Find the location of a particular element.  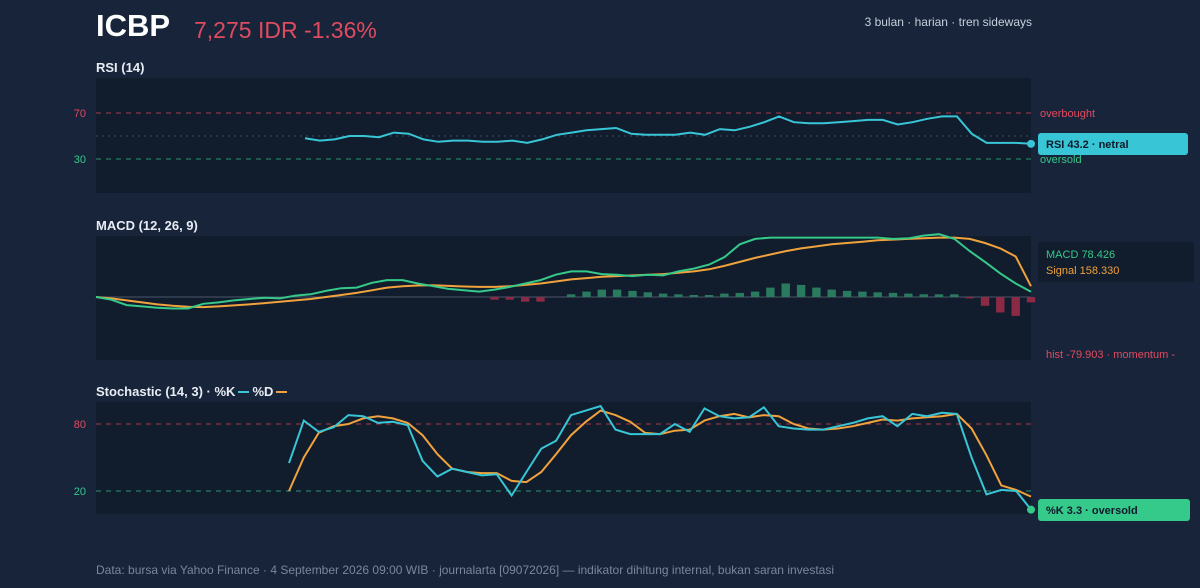

macd-series-line is located at coordinates (563, 271).